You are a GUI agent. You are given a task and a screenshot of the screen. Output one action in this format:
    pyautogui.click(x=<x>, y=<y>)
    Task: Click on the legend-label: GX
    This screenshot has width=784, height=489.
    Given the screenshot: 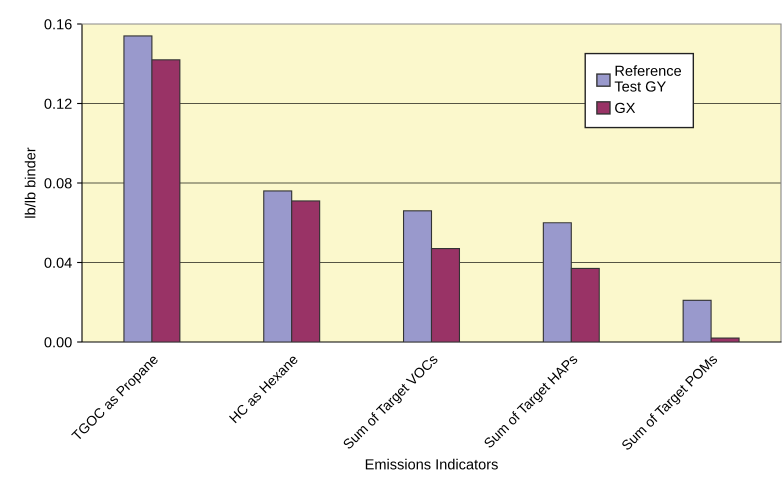 What is the action you would take?
    pyautogui.click(x=625, y=108)
    